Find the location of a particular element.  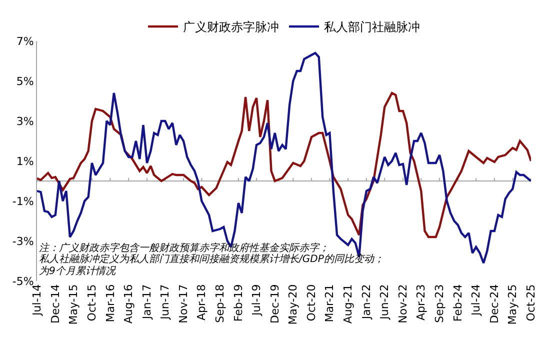

legend-label: 广义财政赤字脉冲 is located at coordinates (231, 27).